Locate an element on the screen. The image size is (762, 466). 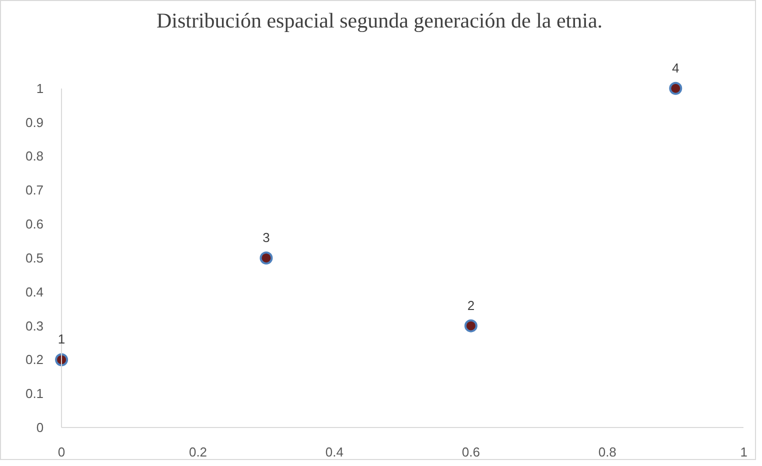
y-tick-label: 0.8 is located at coordinates (34, 156).